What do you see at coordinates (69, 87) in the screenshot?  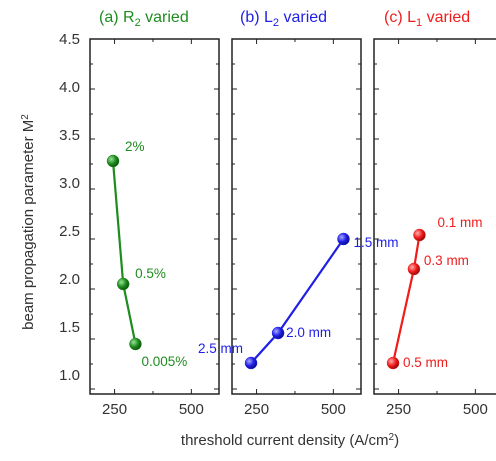 I see `y-tick-label: 4.0` at bounding box center [69, 87].